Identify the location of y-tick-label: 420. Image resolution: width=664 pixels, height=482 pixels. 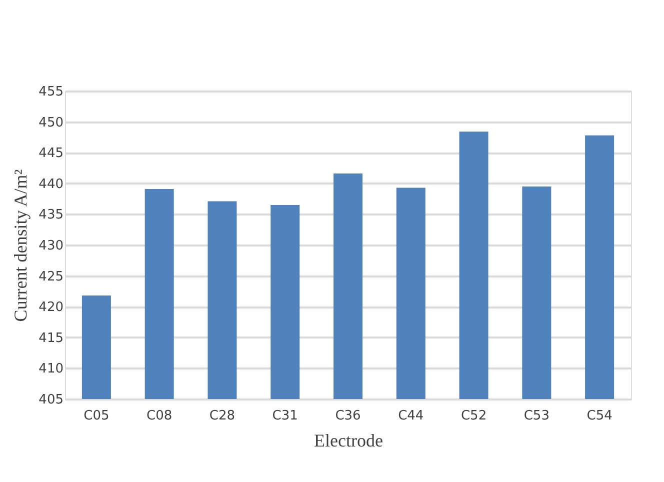
(51, 308).